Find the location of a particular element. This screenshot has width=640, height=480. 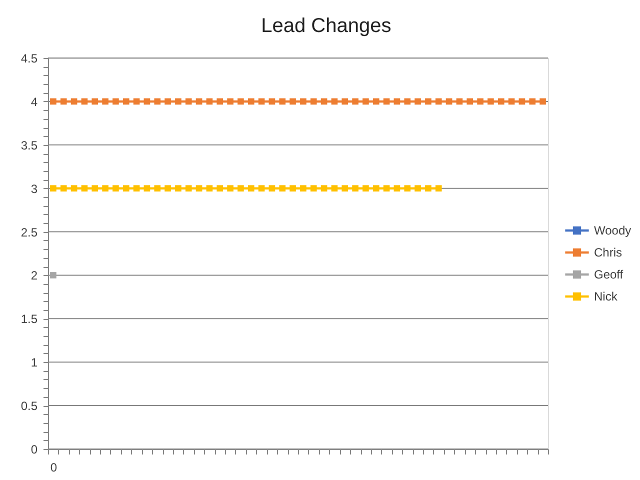

y-tick-label: 0 is located at coordinates (34, 449).